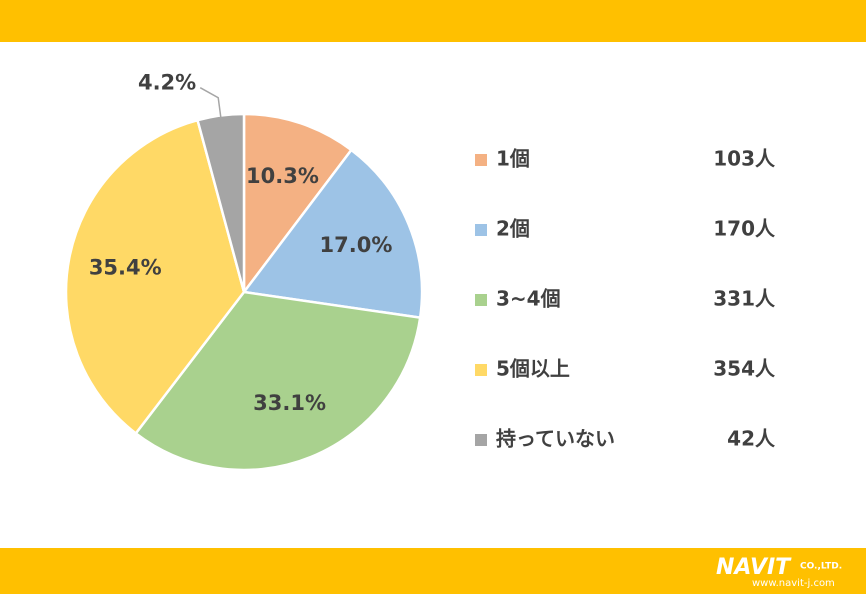  What do you see at coordinates (533, 369) in the screenshot?
I see `legend-label: 5個以上` at bounding box center [533, 369].